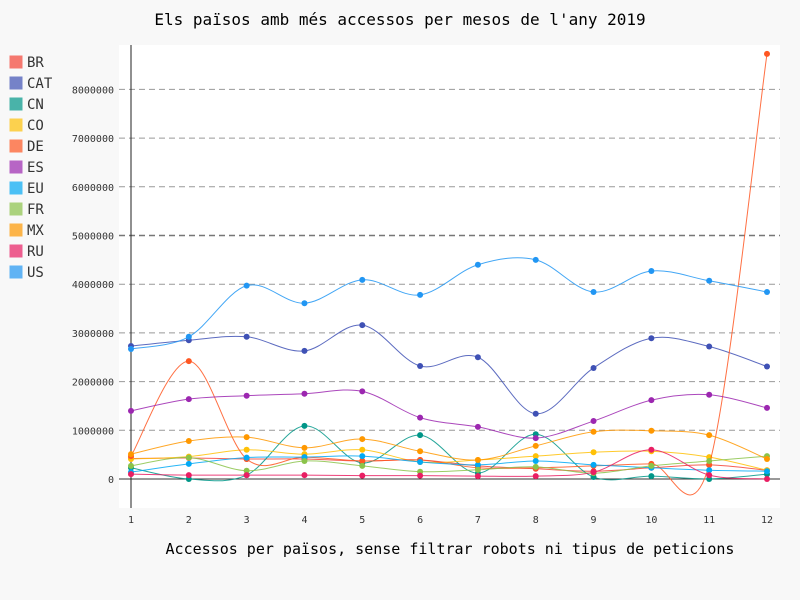 The width and height of the screenshot is (800, 600). What do you see at coordinates (93, 285) in the screenshot?
I see `y-tick-label: 4000000` at bounding box center [93, 285].